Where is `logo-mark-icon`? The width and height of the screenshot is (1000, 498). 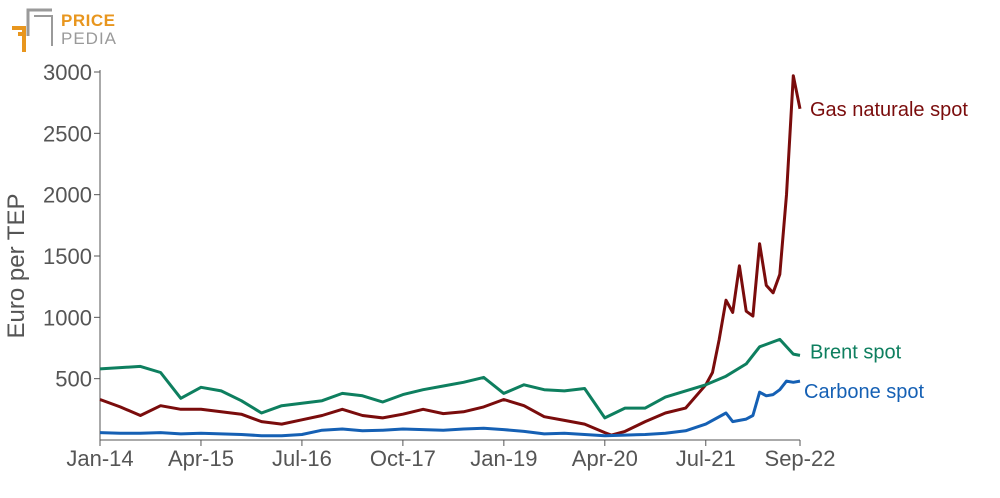
logo-mark-icon is located at coordinates (32, 30).